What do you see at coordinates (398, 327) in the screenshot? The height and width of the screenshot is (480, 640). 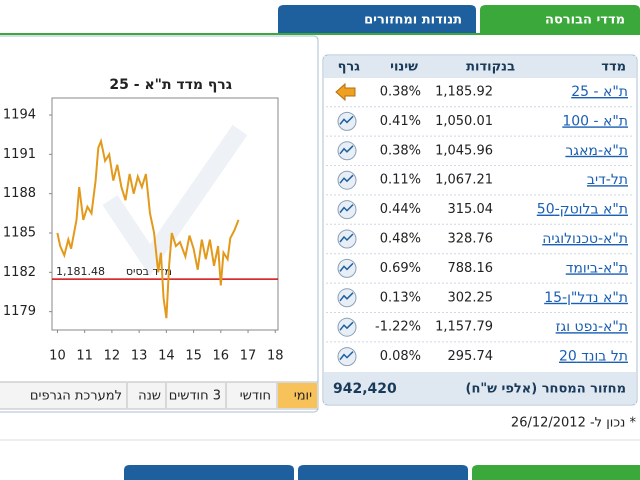 I see `change: -1.22%` at bounding box center [398, 327].